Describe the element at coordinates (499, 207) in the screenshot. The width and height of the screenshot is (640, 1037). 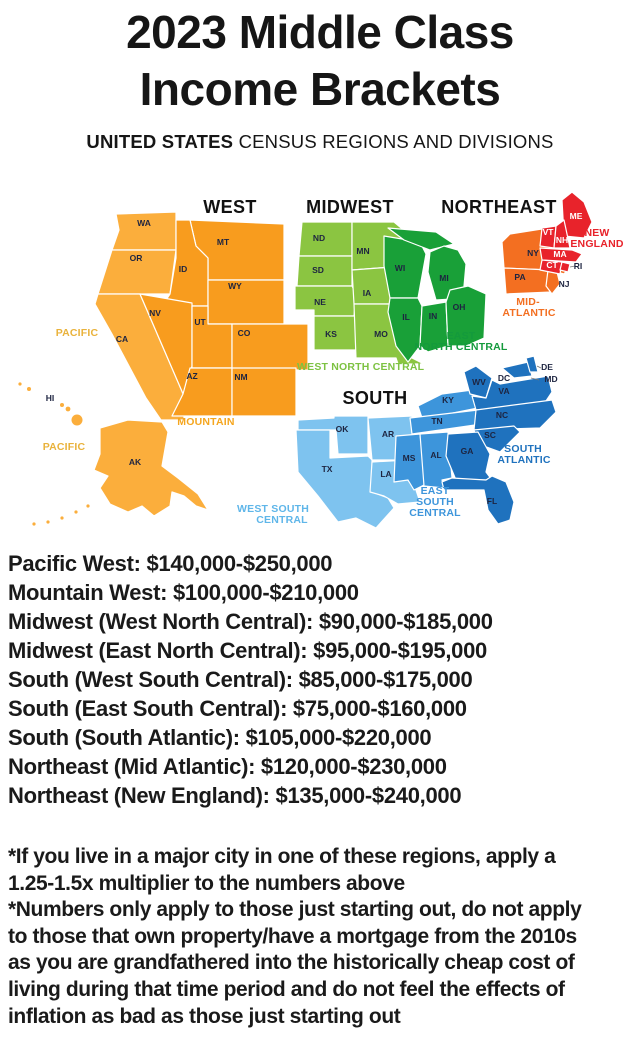
I see `heading-northeast: NORTHEAST` at that location.